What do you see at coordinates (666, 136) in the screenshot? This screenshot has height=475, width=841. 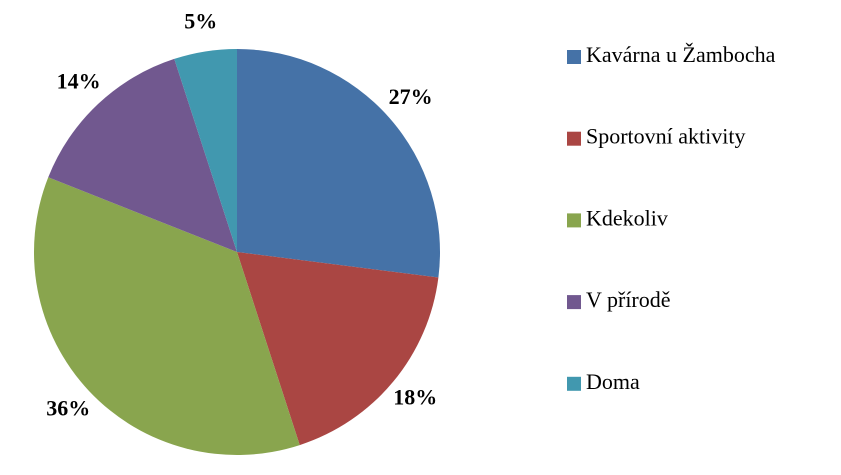 I see `legend-label: Sportovní aktivity` at bounding box center [666, 136].